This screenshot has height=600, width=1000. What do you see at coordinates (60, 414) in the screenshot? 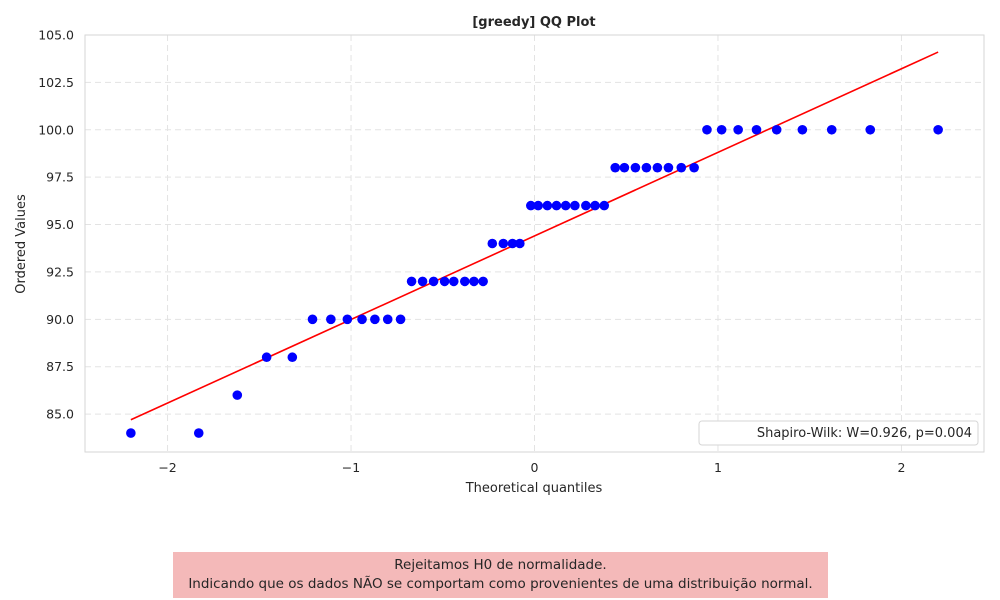
I see `y-tick-label: 85.0` at bounding box center [60, 414].